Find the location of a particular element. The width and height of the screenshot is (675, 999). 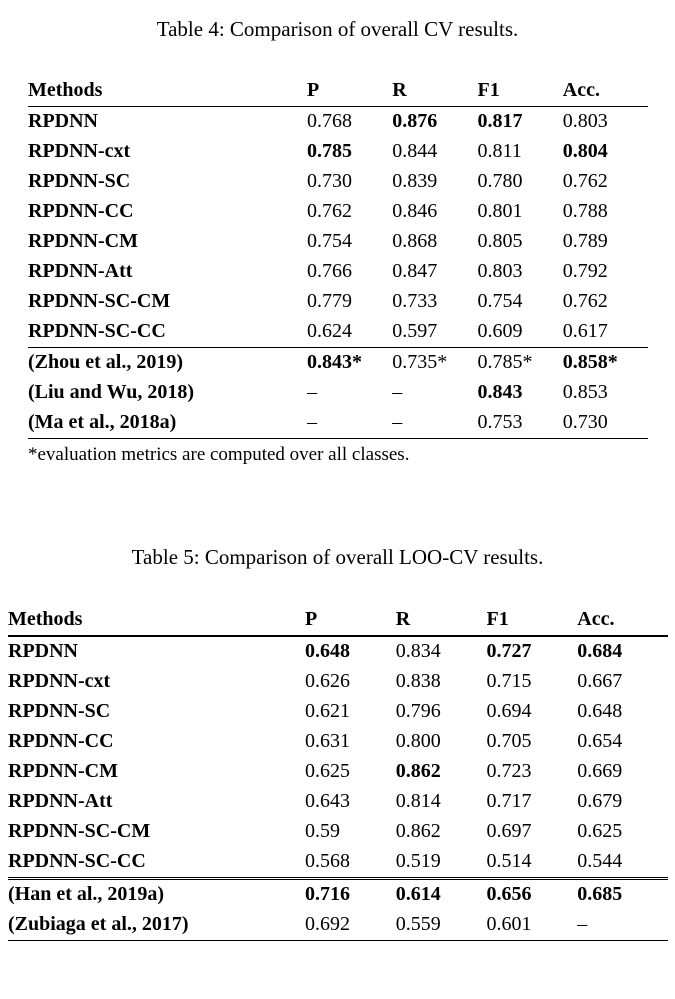

value-cell: 0.800 is located at coordinates (418, 740).